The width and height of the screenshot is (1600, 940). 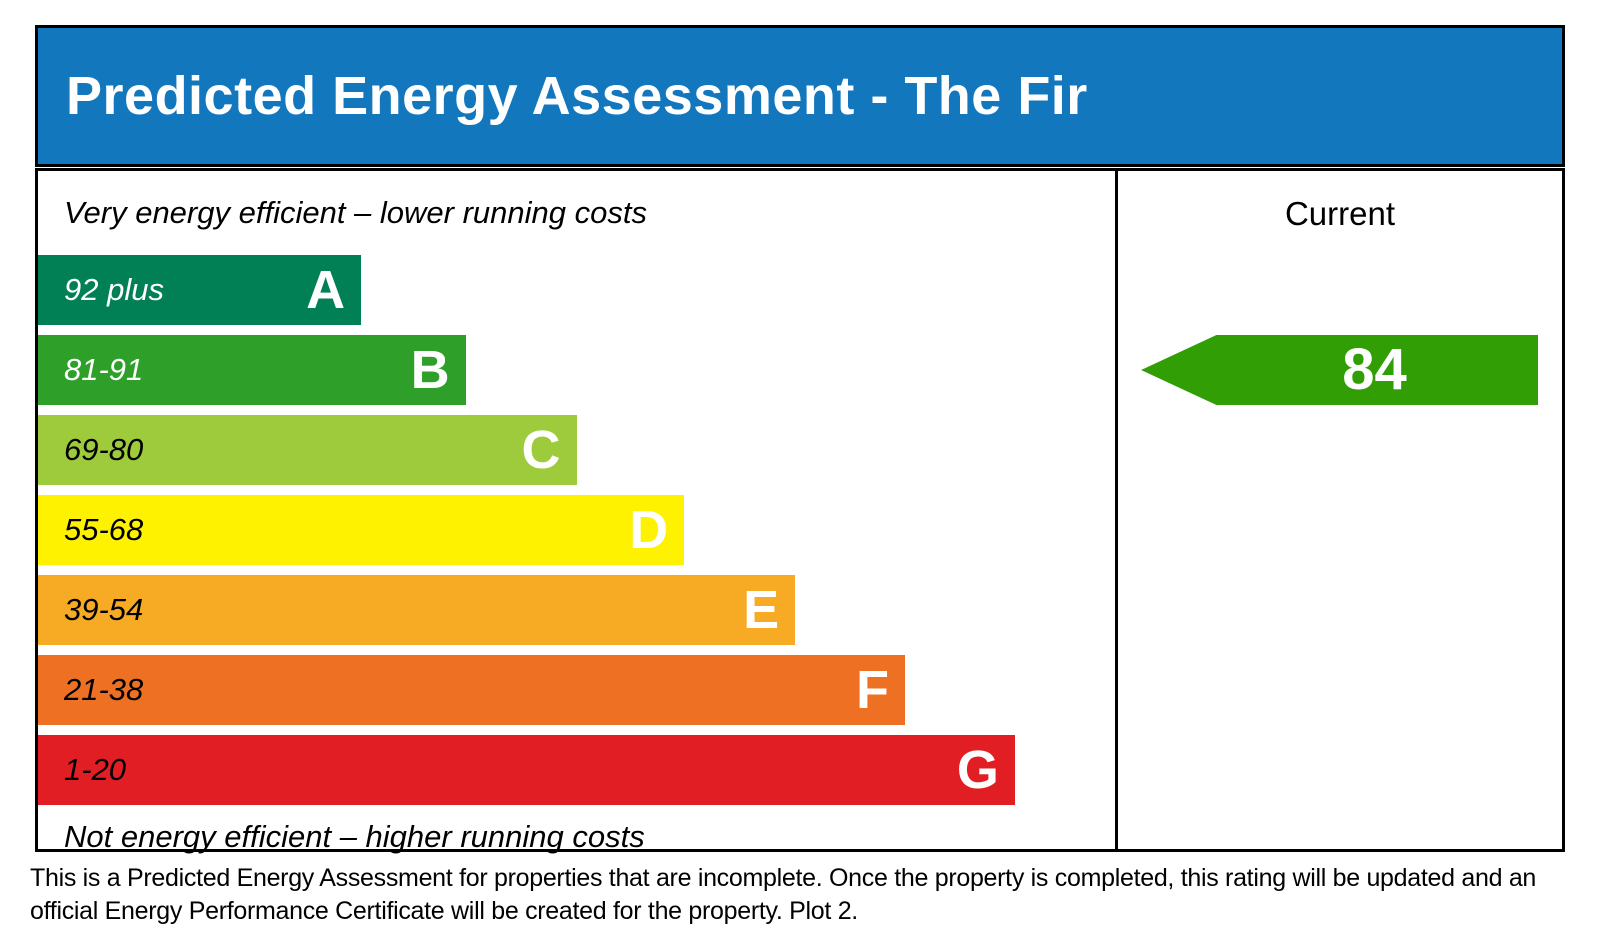 What do you see at coordinates (577, 96) in the screenshot?
I see `page-title: Predicted Energy Assessment - The Fir` at bounding box center [577, 96].